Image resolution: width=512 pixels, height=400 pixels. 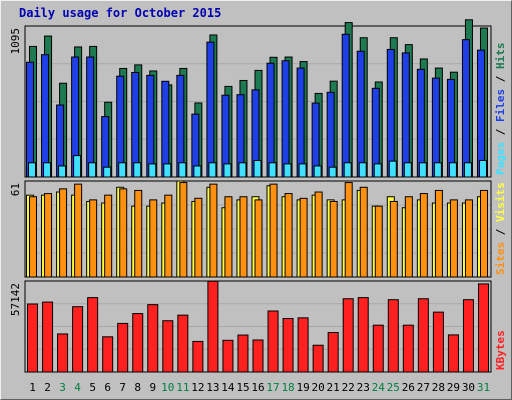 What do you see at coordinates (438, 387) in the screenshot?
I see `x-tick-label: 28` at bounding box center [438, 387].